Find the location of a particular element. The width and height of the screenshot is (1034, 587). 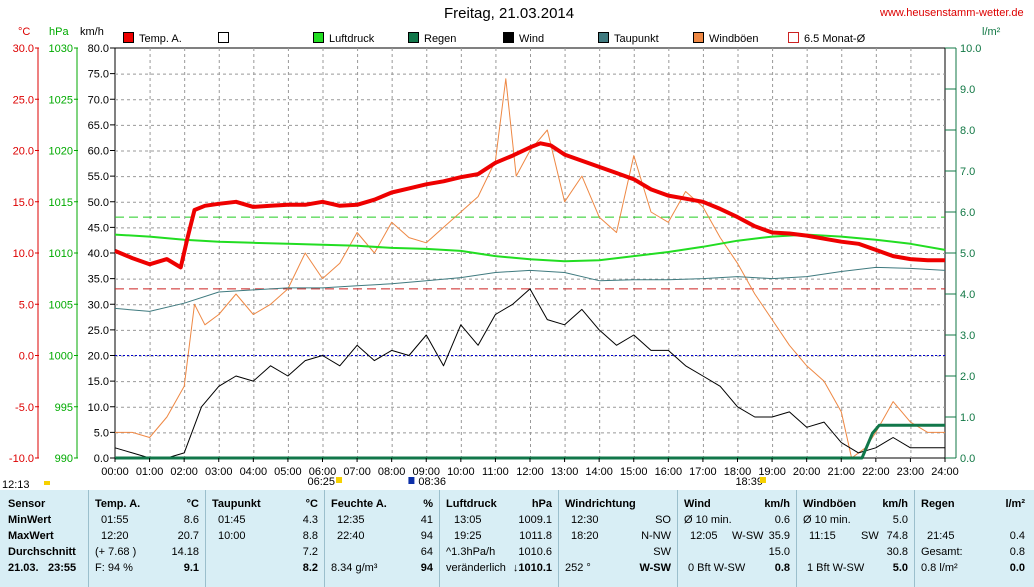

gust-min-note: Ø 10 min. is located at coordinates (827, 520).